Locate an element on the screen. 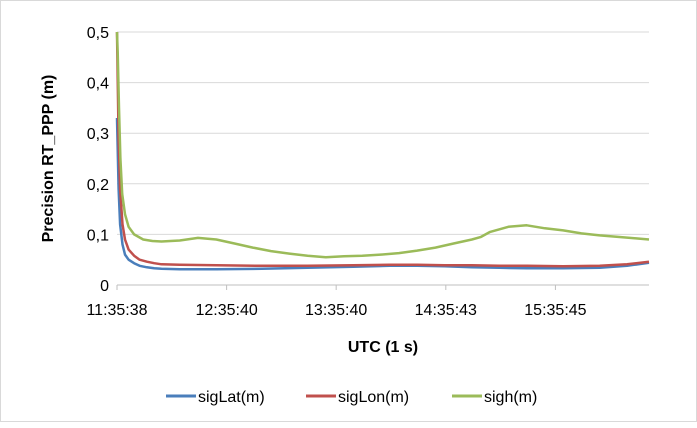 This screenshot has width=697, height=428. legend: sigLat(m) sigLon(m) sigh(m) is located at coordinates (351, 397).